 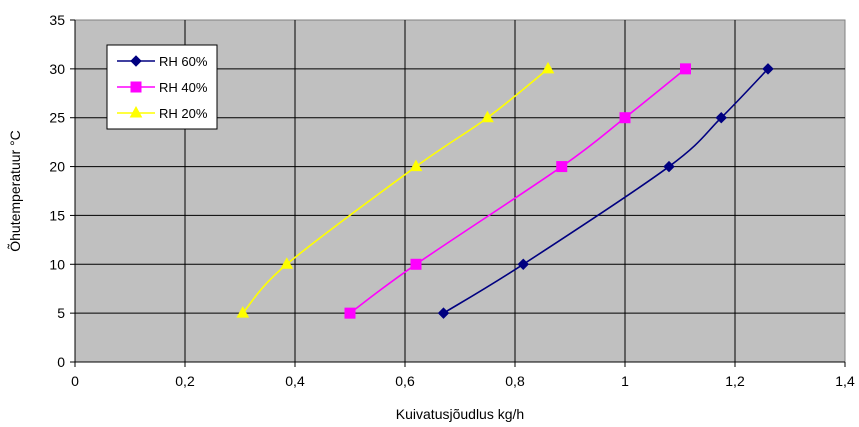 What do you see at coordinates (136, 87) in the screenshot?
I see `legend-marker-square` at bounding box center [136, 87].